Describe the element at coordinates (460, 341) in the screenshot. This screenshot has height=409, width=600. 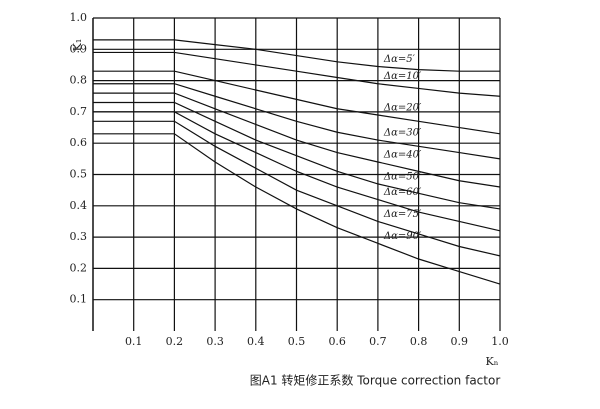
I see `x-tick-label: 0.9` at that location.